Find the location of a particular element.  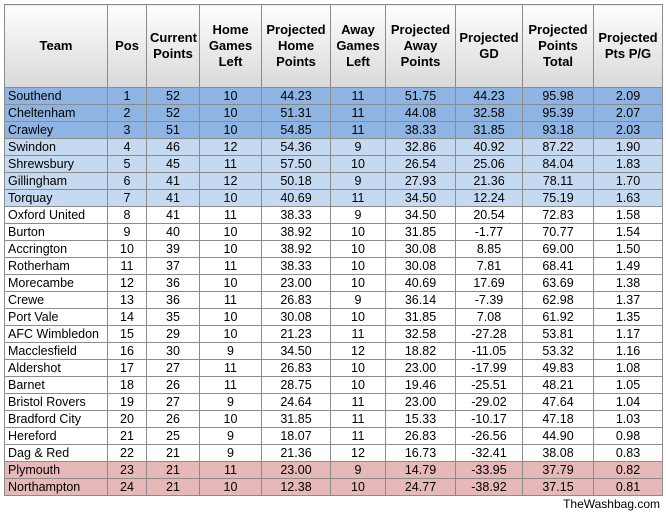

value-cell: 62.98 is located at coordinates (558, 300).